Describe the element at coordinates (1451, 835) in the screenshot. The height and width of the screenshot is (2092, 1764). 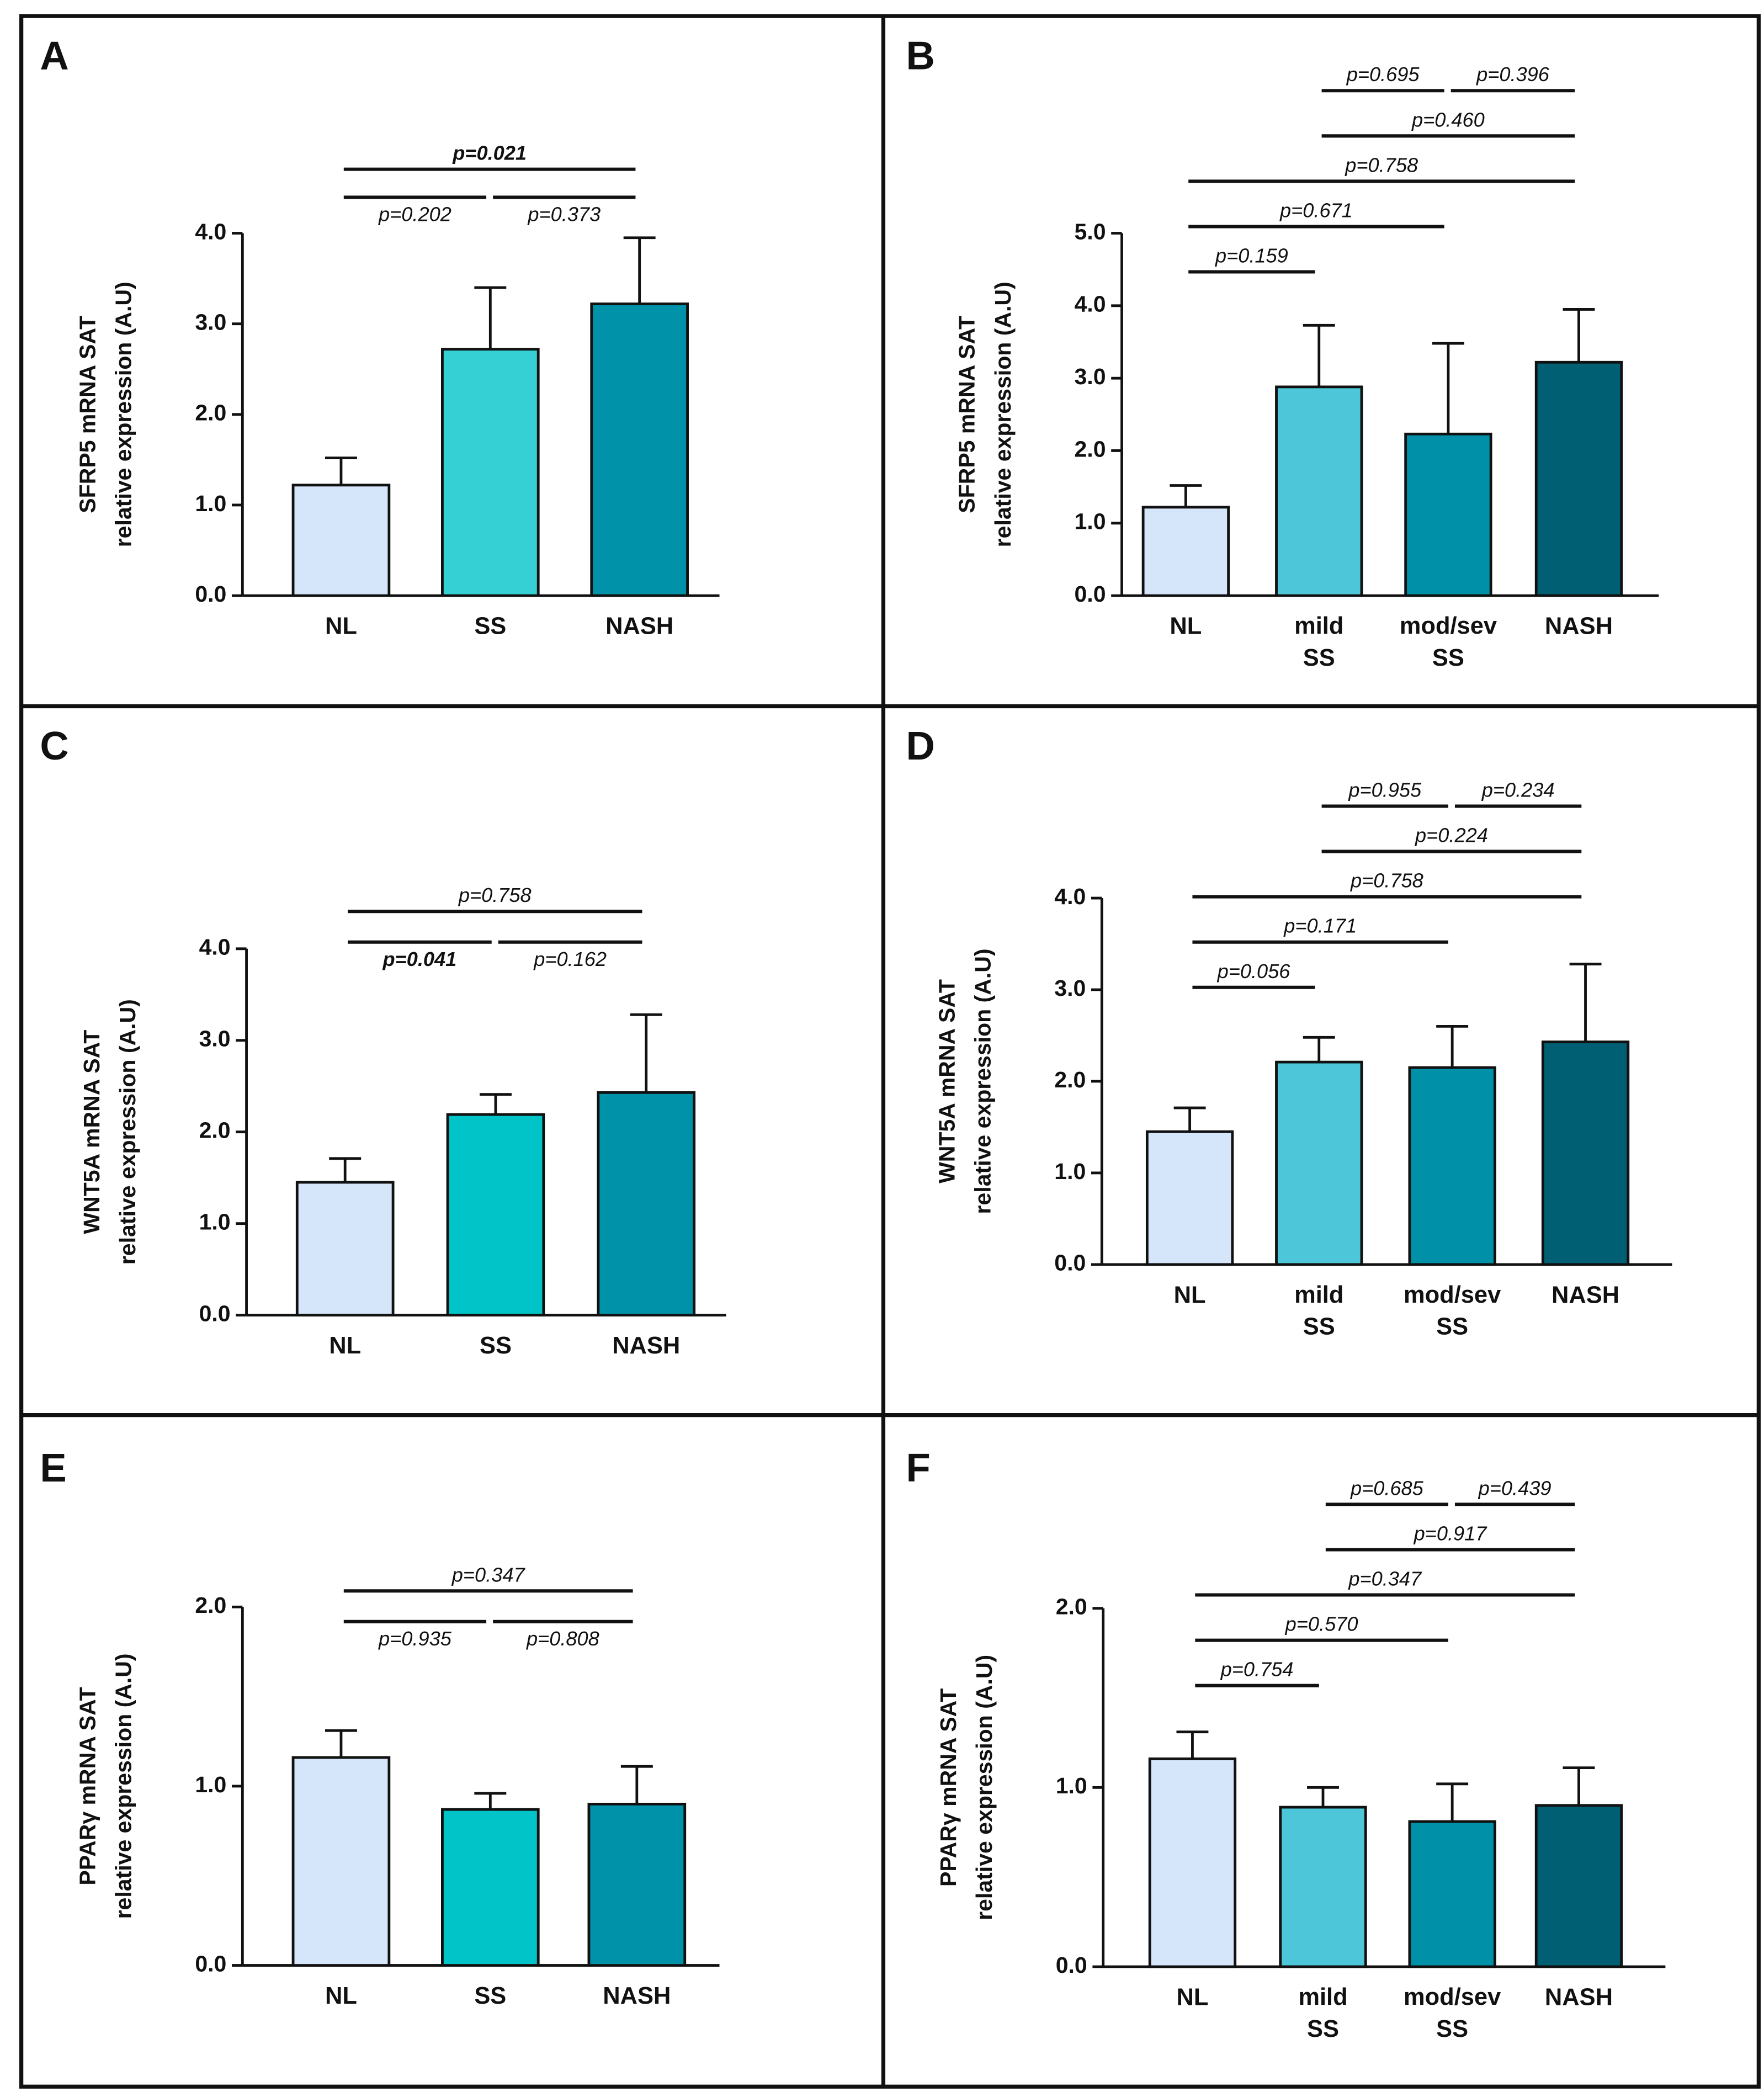
I see `p-value: p=0.224` at that location.